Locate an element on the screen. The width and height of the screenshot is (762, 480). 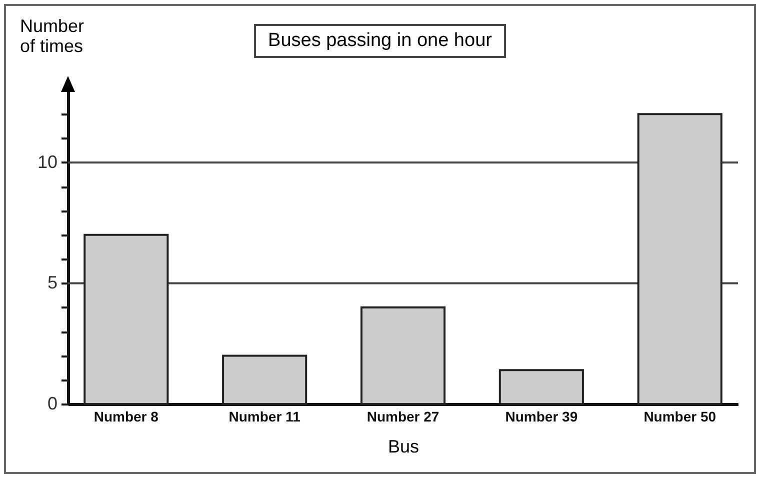
y-tick-label: 0 is located at coordinates (52, 404).